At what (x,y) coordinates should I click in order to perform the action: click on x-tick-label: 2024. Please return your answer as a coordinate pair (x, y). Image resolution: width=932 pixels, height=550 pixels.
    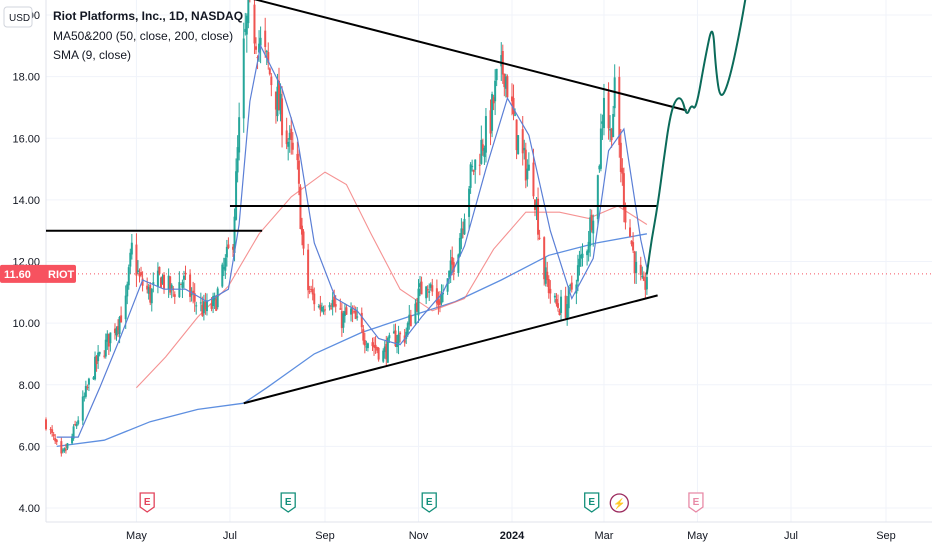
    Looking at the image, I should click on (512, 536).